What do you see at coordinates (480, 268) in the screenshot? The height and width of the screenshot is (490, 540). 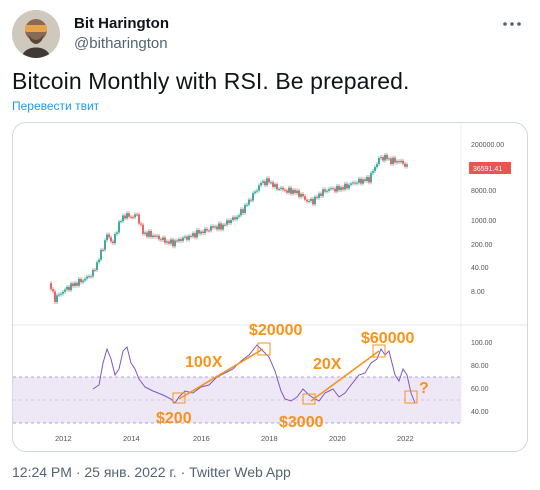 I see `price-axis-label: 40.00` at bounding box center [480, 268].